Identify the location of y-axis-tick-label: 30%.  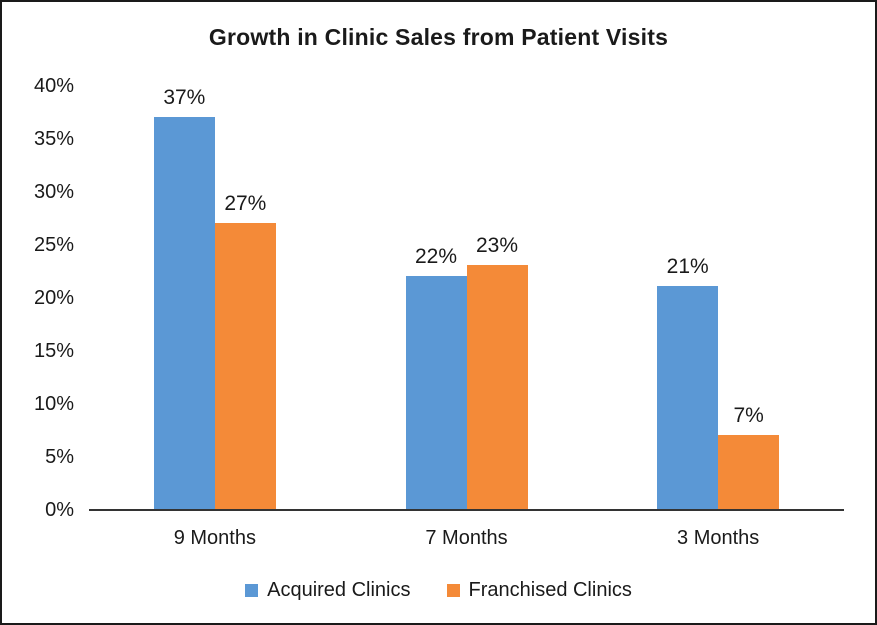
(53, 192).